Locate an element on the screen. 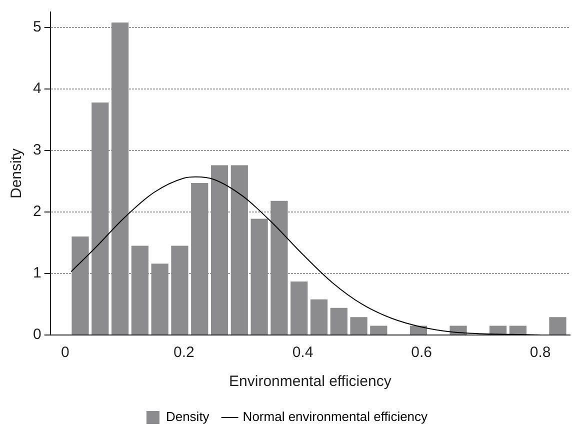 The width and height of the screenshot is (584, 438). x-tick-label: 0.2 is located at coordinates (184, 353).